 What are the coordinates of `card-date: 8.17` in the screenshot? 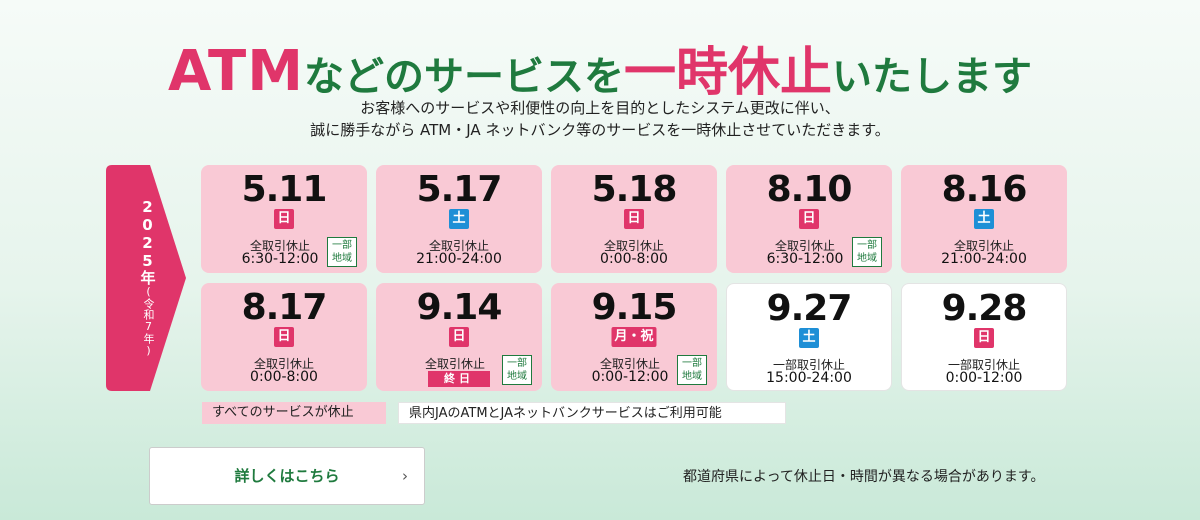 It's located at (284, 307).